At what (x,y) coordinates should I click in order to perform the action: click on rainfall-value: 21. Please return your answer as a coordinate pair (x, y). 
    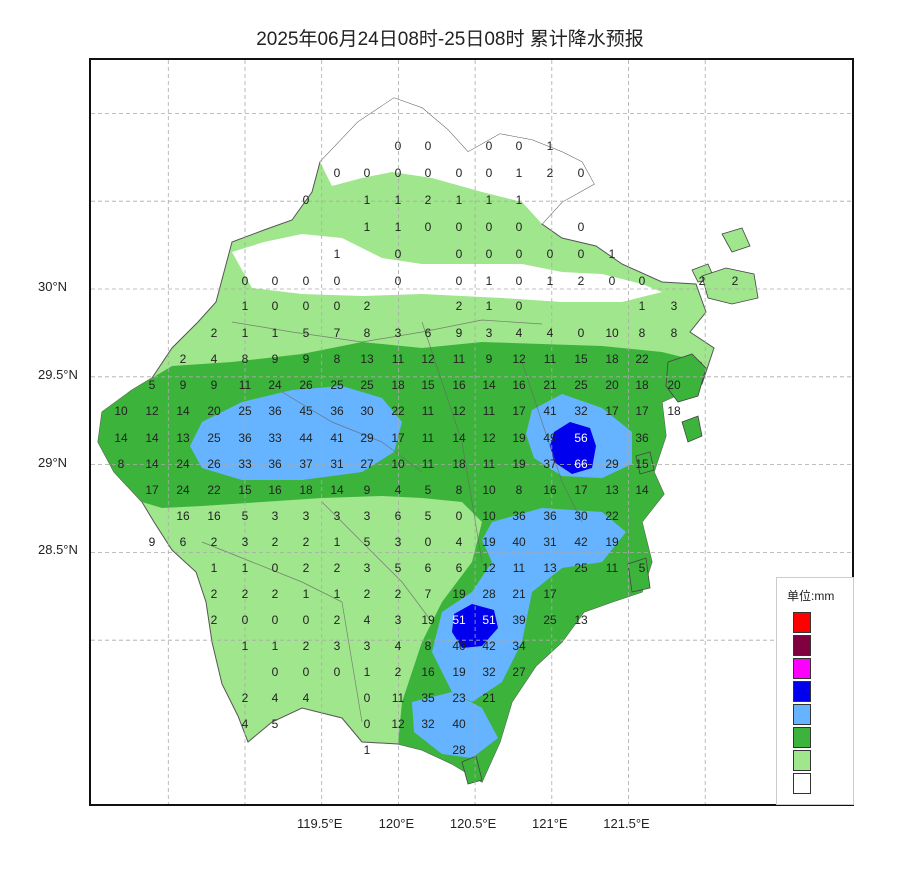
    Looking at the image, I should click on (489, 698).